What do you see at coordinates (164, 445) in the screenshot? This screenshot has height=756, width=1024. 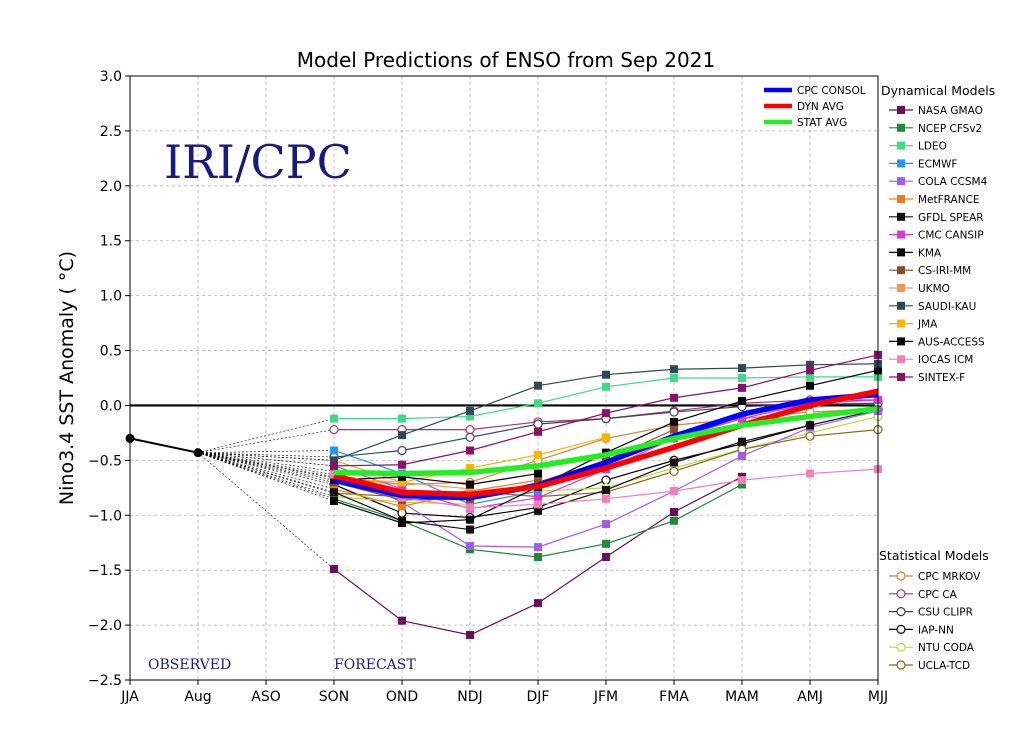 I see `observed-line` at bounding box center [164, 445].